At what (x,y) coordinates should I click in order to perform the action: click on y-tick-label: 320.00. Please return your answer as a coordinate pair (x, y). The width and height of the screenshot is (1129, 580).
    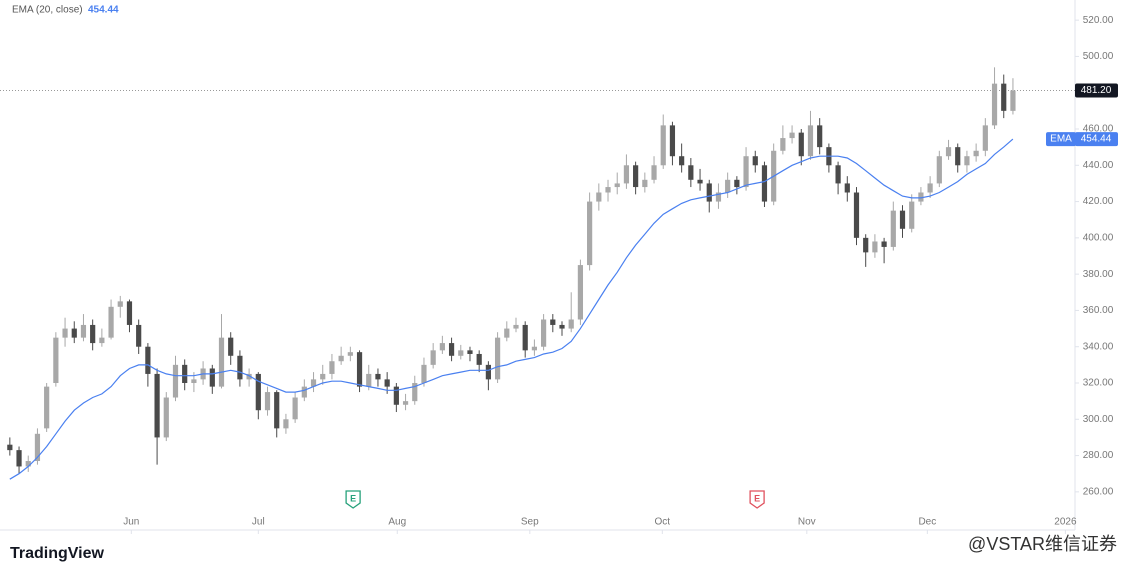
    Looking at the image, I should click on (1098, 383).